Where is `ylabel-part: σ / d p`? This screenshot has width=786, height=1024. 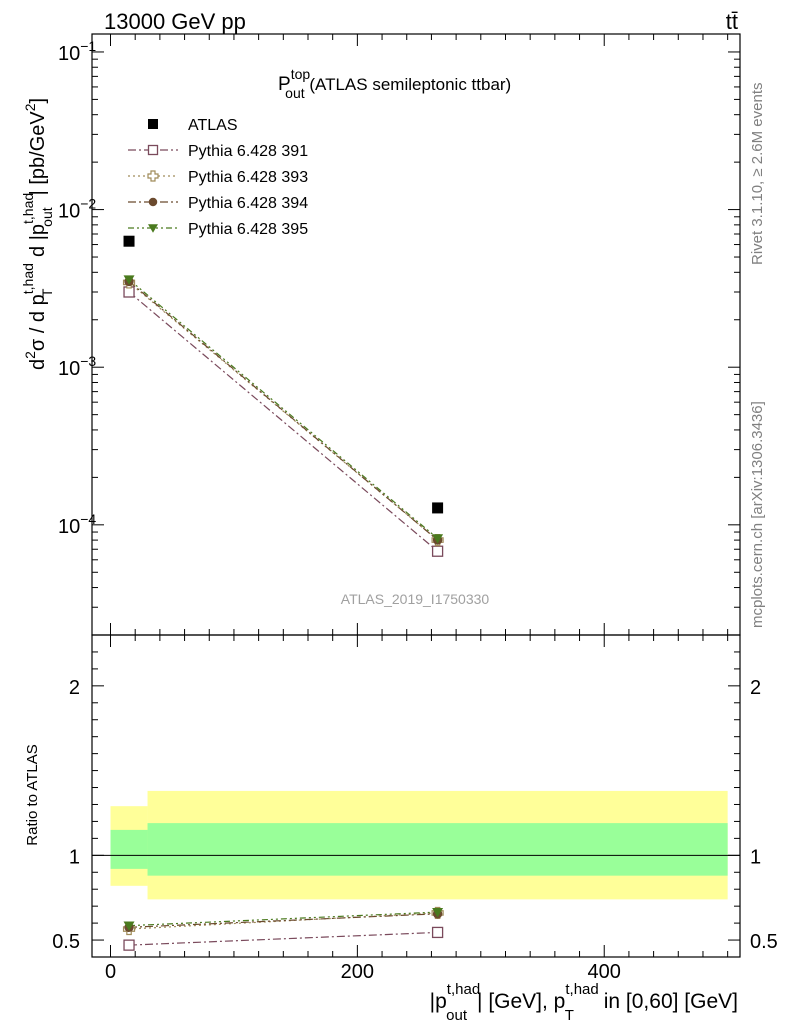
ylabel-part: σ / d p is located at coordinates (38, 322).